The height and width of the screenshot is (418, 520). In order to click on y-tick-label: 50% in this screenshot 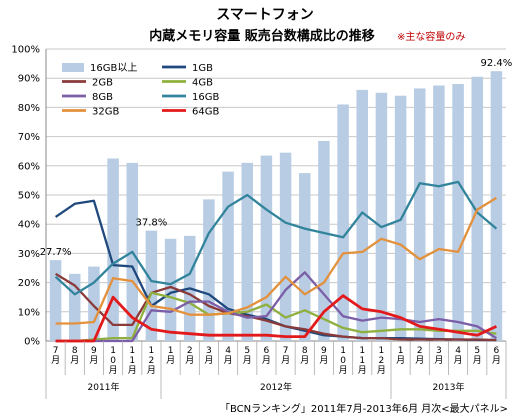, I will do `click(29, 196)`.